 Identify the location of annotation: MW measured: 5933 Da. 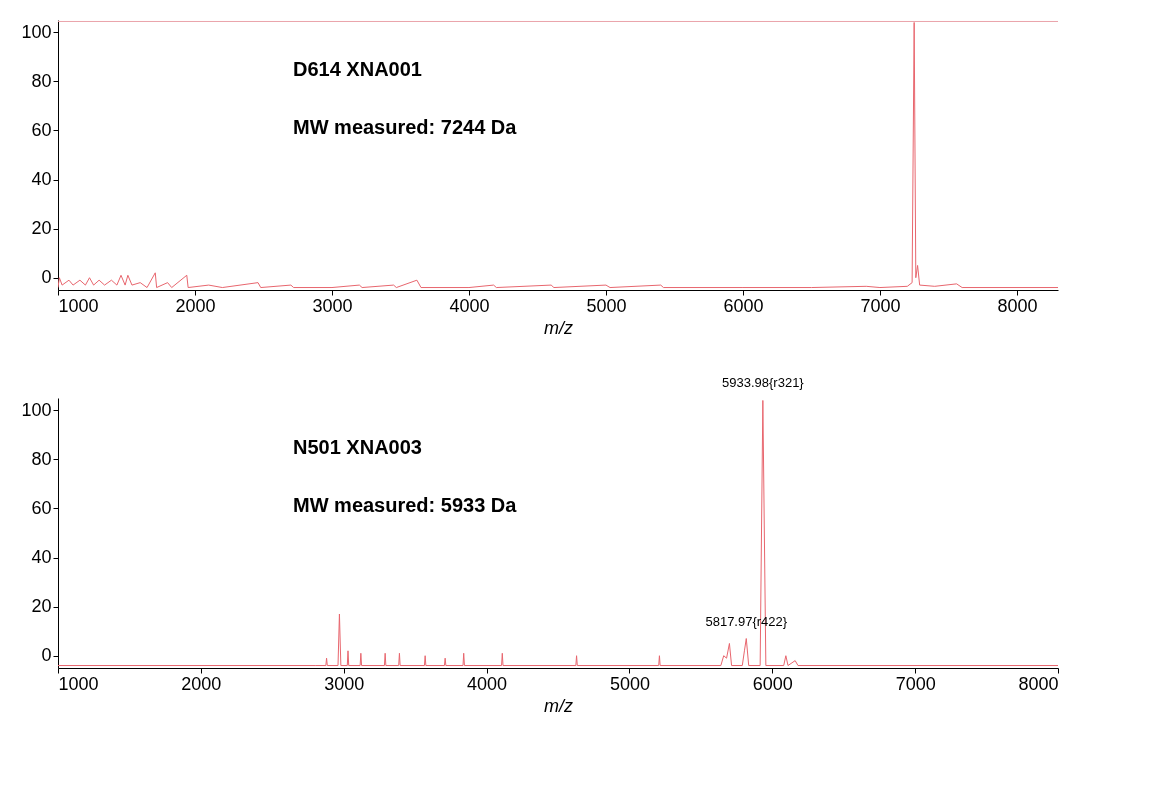
(405, 505).